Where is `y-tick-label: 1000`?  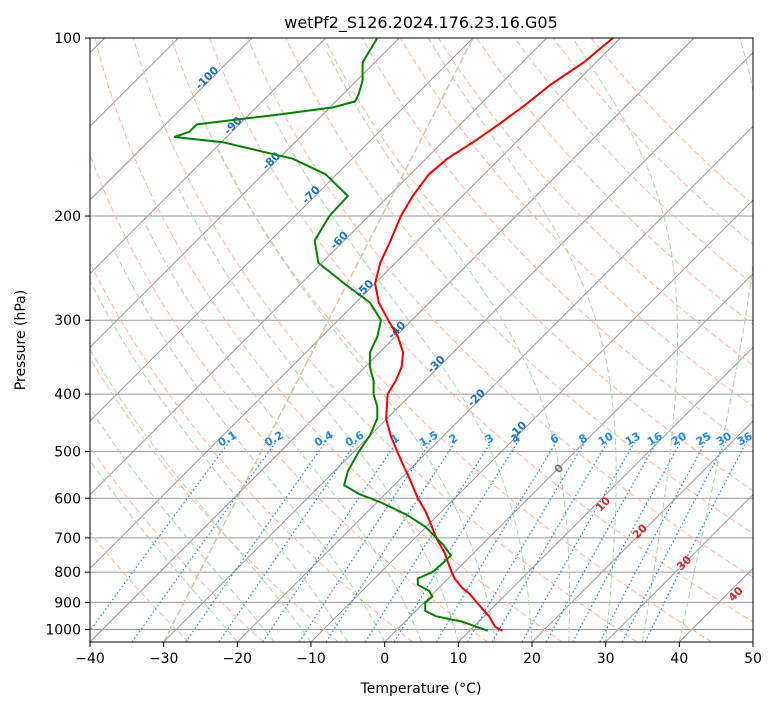
y-tick-label: 1000 is located at coordinates (63, 630).